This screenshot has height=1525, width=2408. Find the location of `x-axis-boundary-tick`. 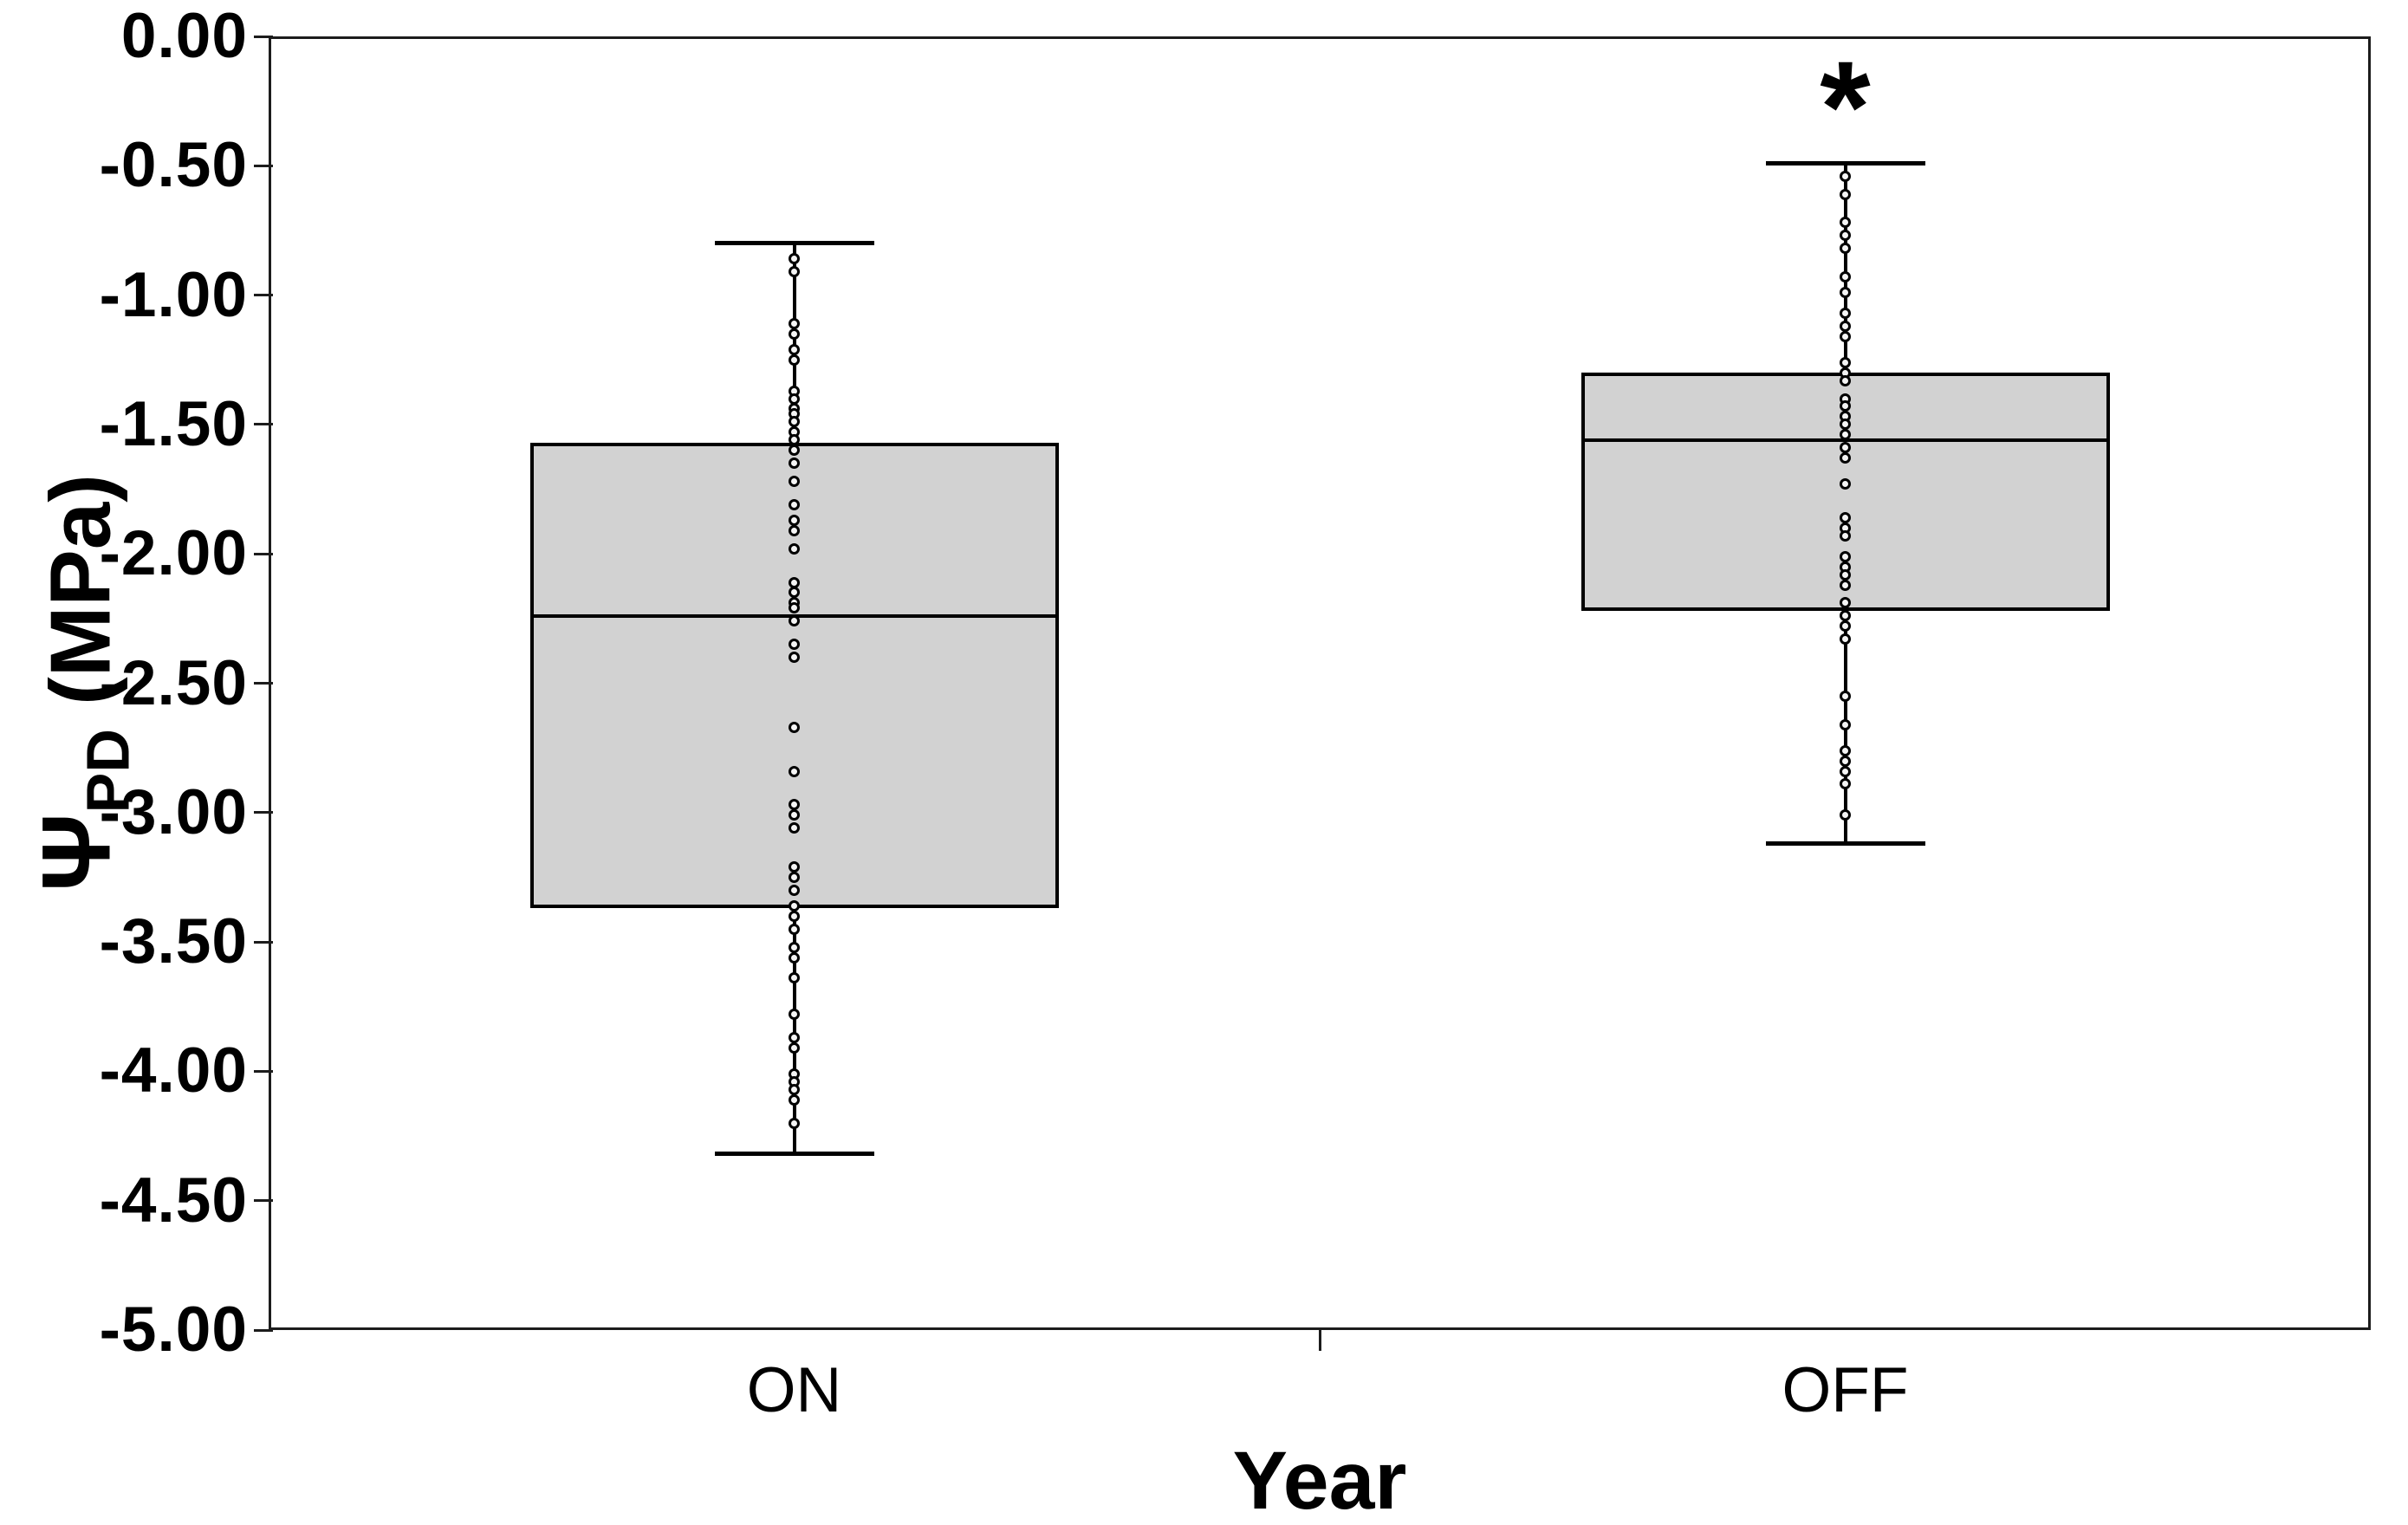

x-axis-boundary-tick is located at coordinates (1320, 1340).